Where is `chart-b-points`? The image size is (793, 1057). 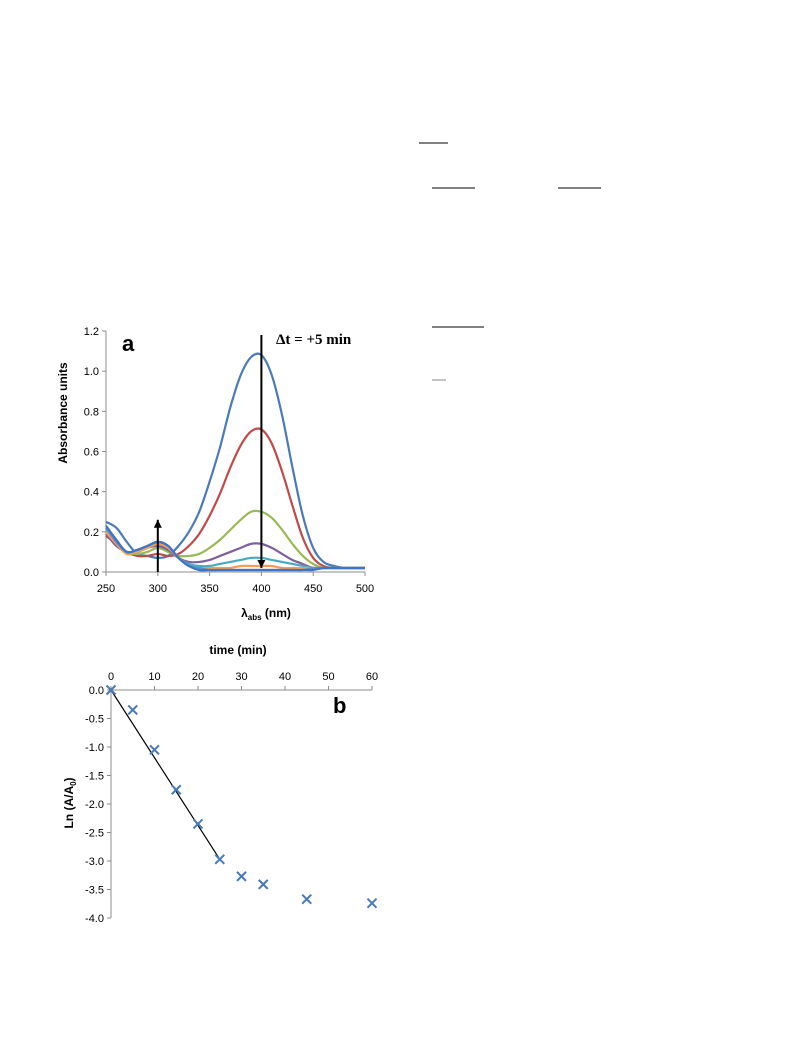
chart-b-points is located at coordinates (241, 796).